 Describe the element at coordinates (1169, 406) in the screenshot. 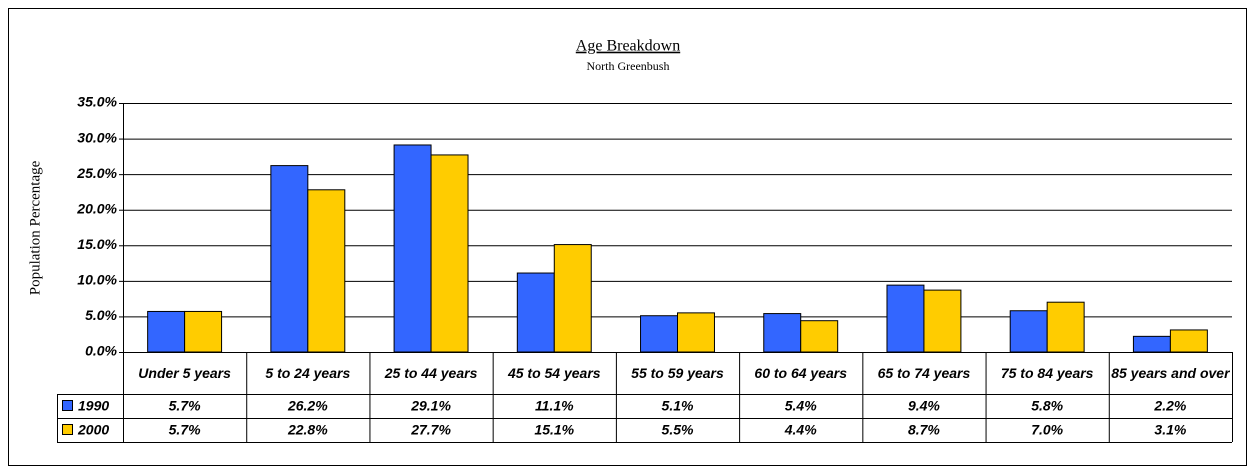

I see `data-label: 2.2%` at that location.